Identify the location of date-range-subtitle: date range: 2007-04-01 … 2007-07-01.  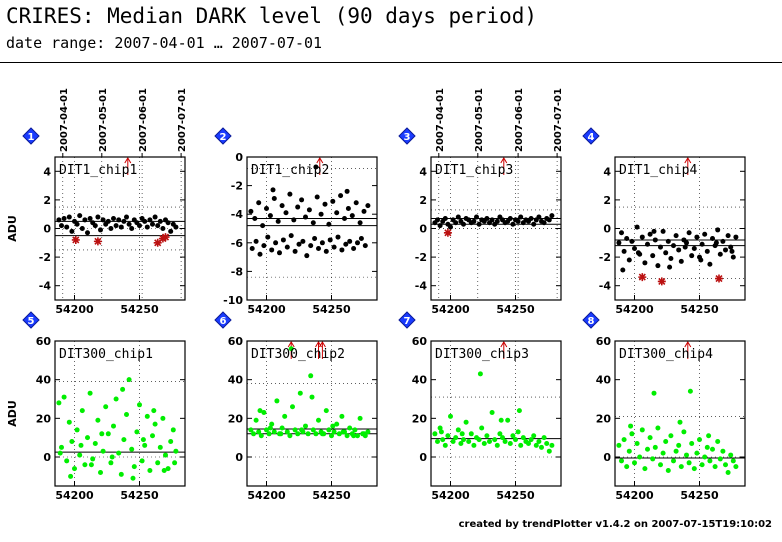
(164, 43).